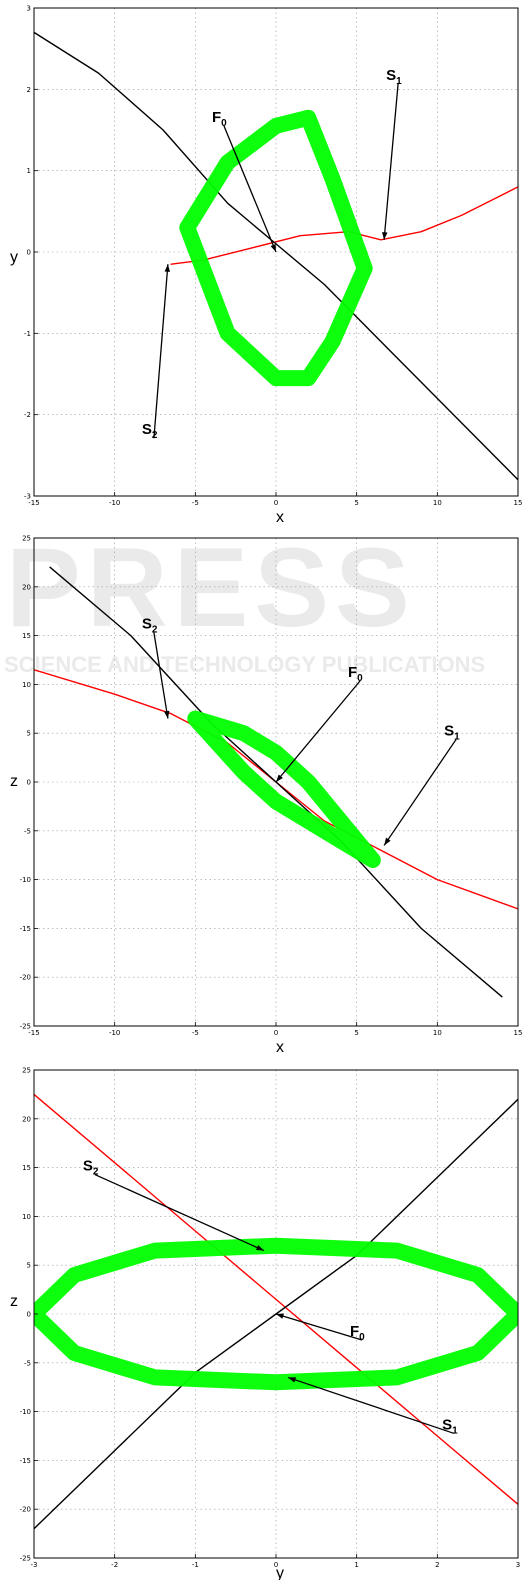 The image size is (528, 1580). Describe the element at coordinates (34, 1565) in the screenshot. I see `x-tick-label: -3` at that location.